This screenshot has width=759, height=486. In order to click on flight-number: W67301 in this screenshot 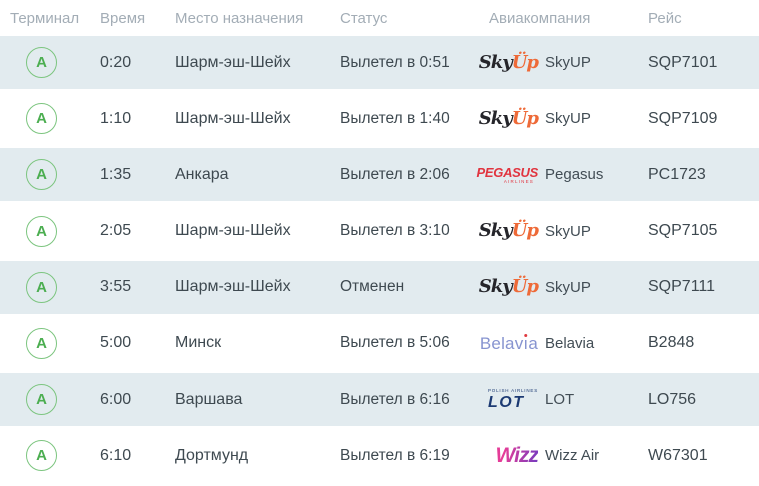, I will do `click(678, 455)`.